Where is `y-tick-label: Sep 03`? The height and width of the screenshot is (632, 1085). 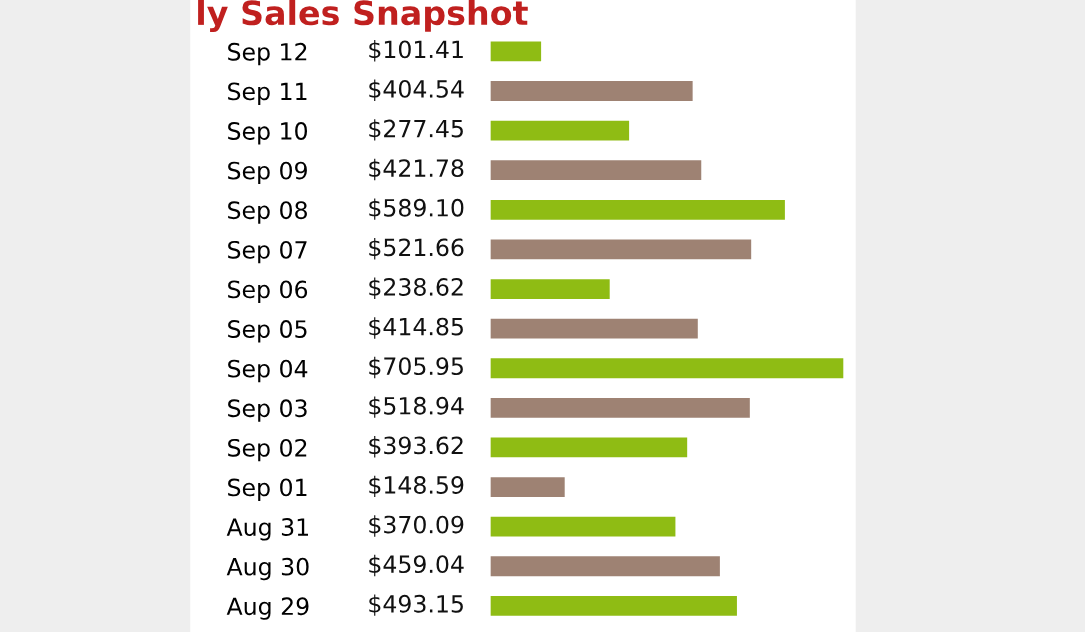 y-tick-label: Sep 03 is located at coordinates (267, 410).